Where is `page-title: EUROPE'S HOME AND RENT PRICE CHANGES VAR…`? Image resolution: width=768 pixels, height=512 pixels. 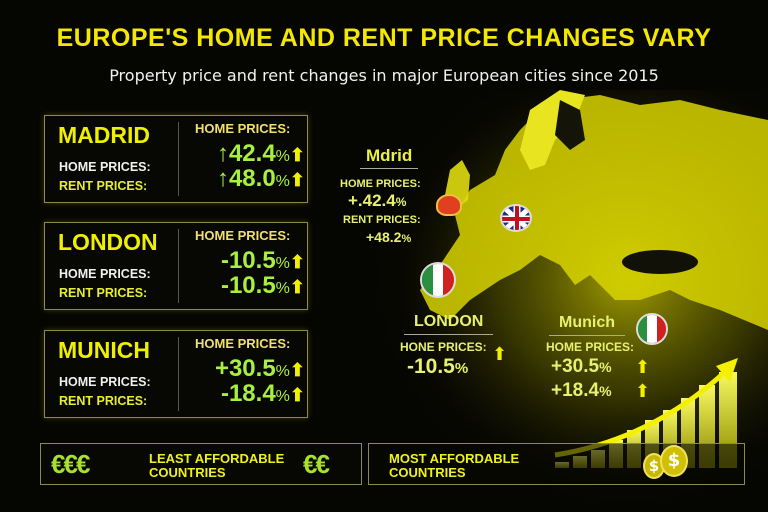 page-title: EUROPE'S HOME AND RENT PRICE CHANGES VAR… is located at coordinates (384, 38).